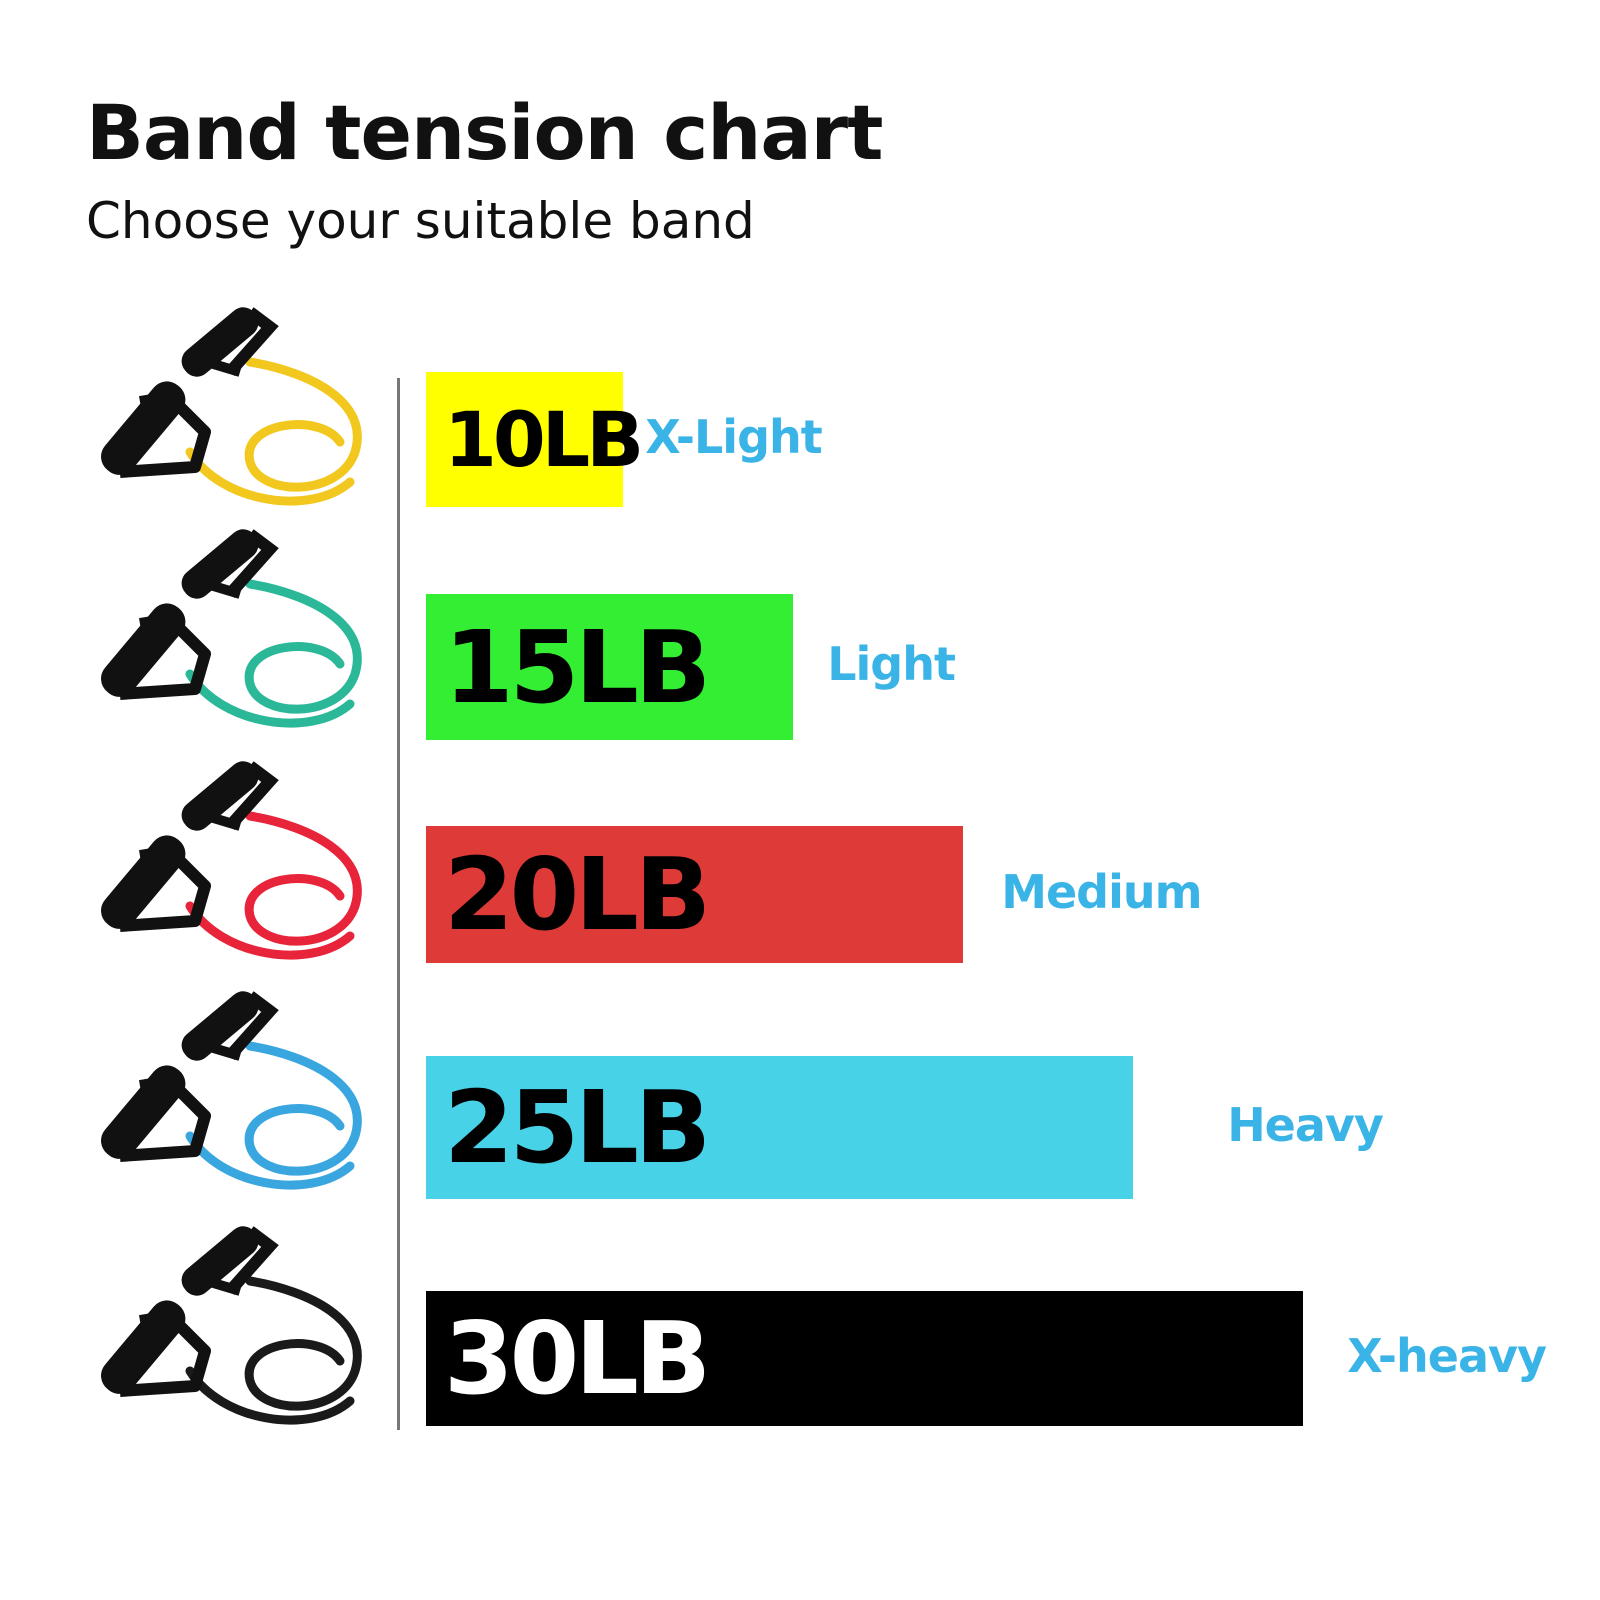 The width and height of the screenshot is (1600, 1600). Describe the element at coordinates (577, 667) in the screenshot. I see `bar-label: 15LB` at that location.